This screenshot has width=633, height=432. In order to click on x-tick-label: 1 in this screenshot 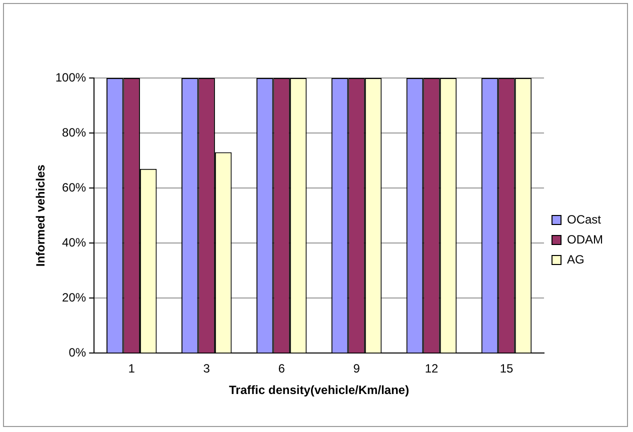, I will do `click(132, 369)`.